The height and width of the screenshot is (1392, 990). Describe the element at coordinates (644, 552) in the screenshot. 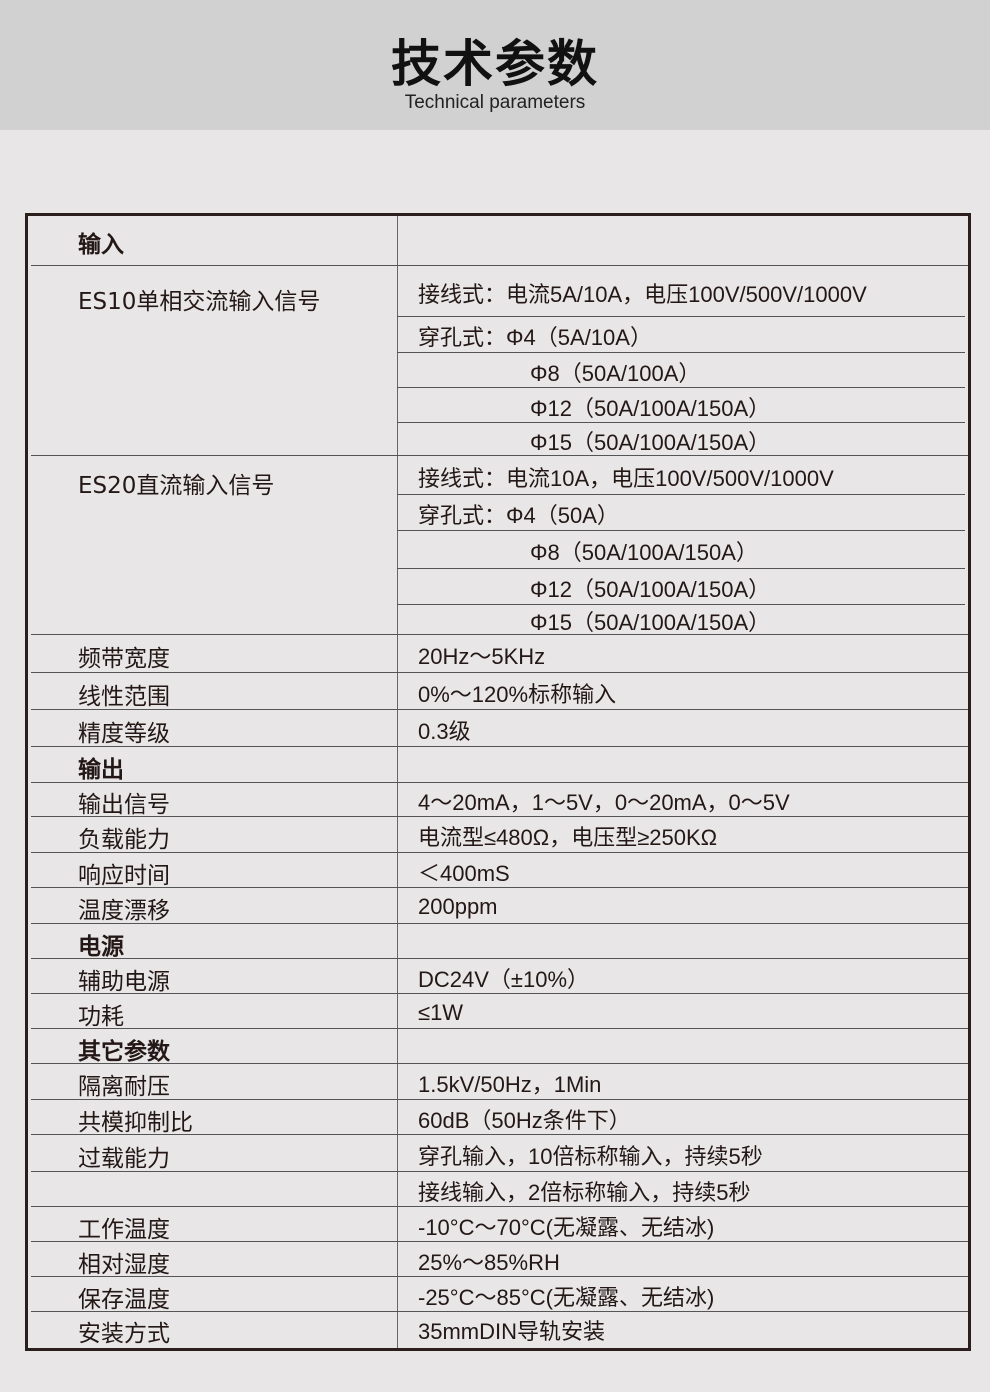

I see `param-value: Φ8（50A/100A/150A）` at that location.